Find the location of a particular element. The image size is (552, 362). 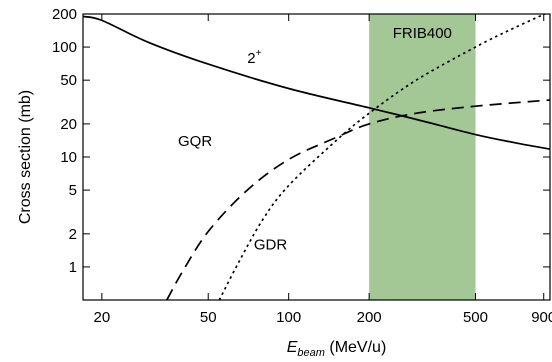

y-tick-label: 2 is located at coordinates (73, 234).